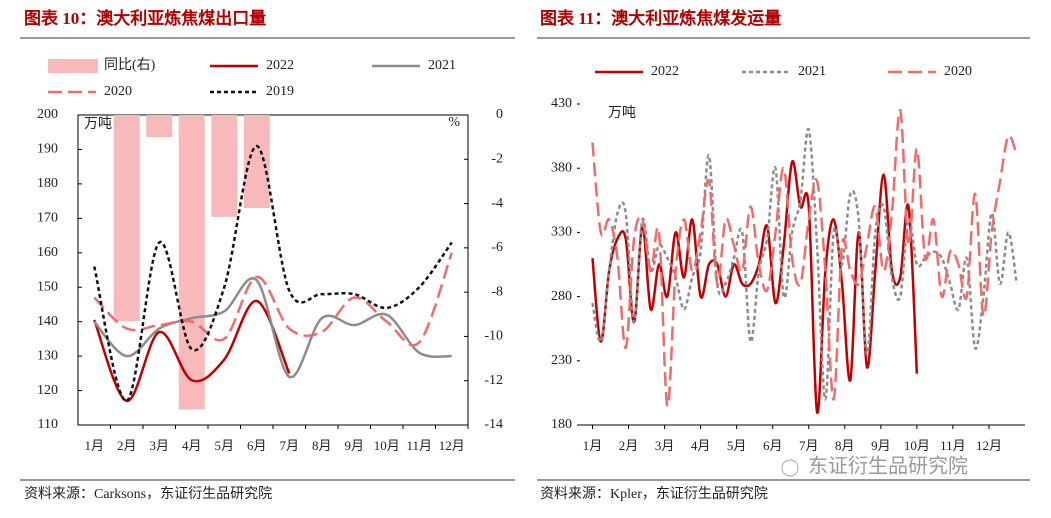  Describe the element at coordinates (493, 380) in the screenshot. I see `y2-tick-label: -12` at that location.